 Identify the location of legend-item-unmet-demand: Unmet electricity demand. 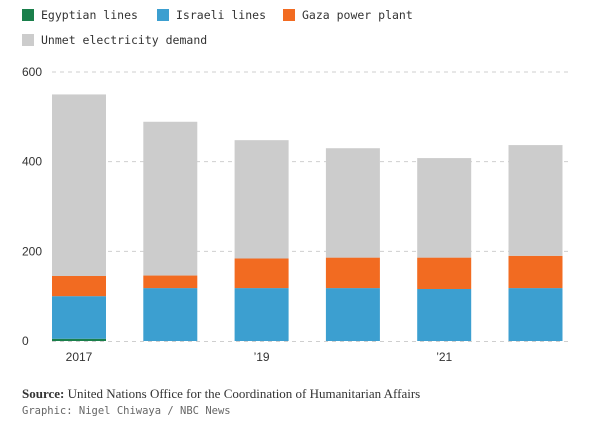
(114, 40).